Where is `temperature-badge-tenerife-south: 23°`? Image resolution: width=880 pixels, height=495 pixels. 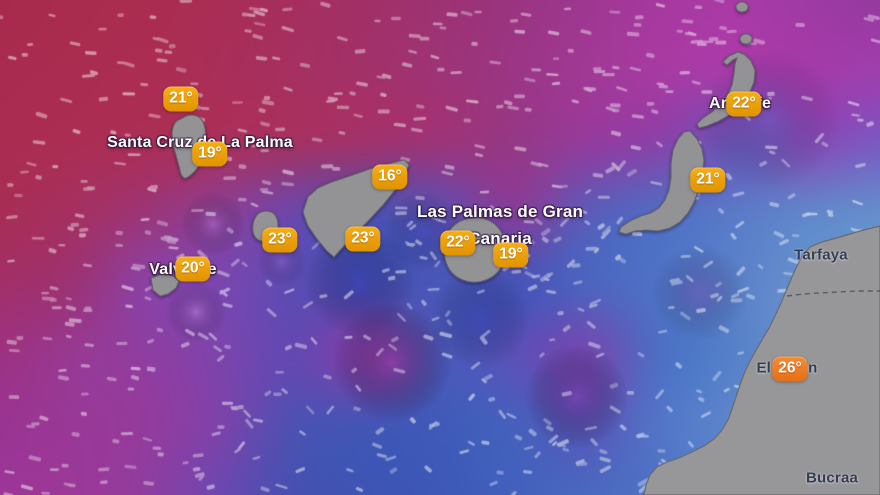 temperature-badge-tenerife-south: 23° is located at coordinates (363, 239).